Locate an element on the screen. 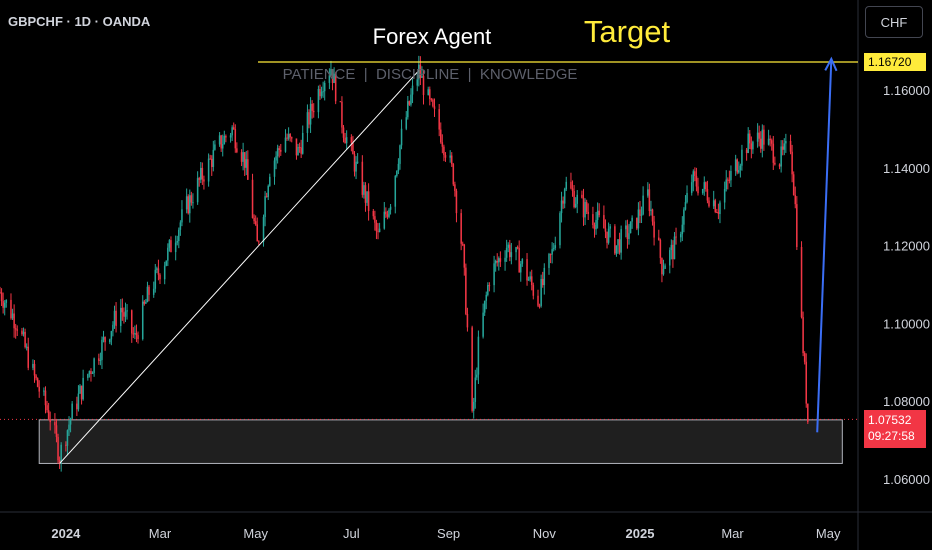 This screenshot has width=932, height=550. x-tick-label: 2024 is located at coordinates (66, 533).